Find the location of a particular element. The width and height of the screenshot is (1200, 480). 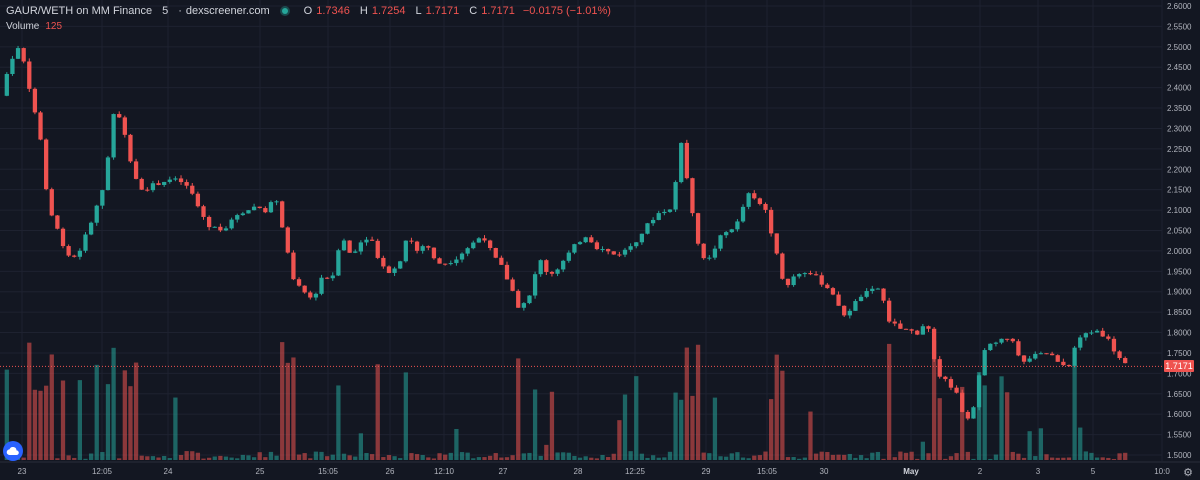

y-tick-label: 2.1000 is located at coordinates (1179, 210).